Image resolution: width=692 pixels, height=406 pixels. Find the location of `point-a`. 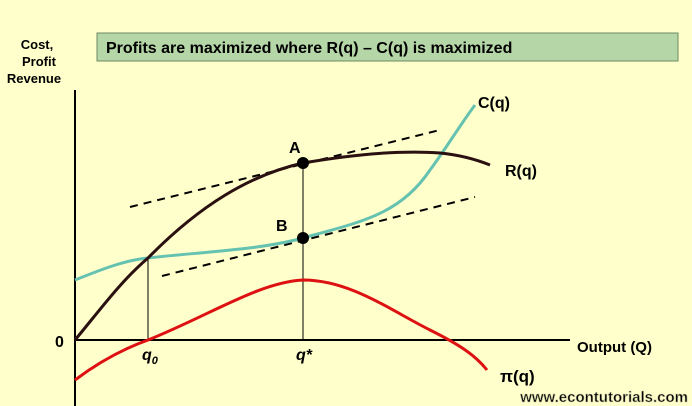

point-a is located at coordinates (303, 163).